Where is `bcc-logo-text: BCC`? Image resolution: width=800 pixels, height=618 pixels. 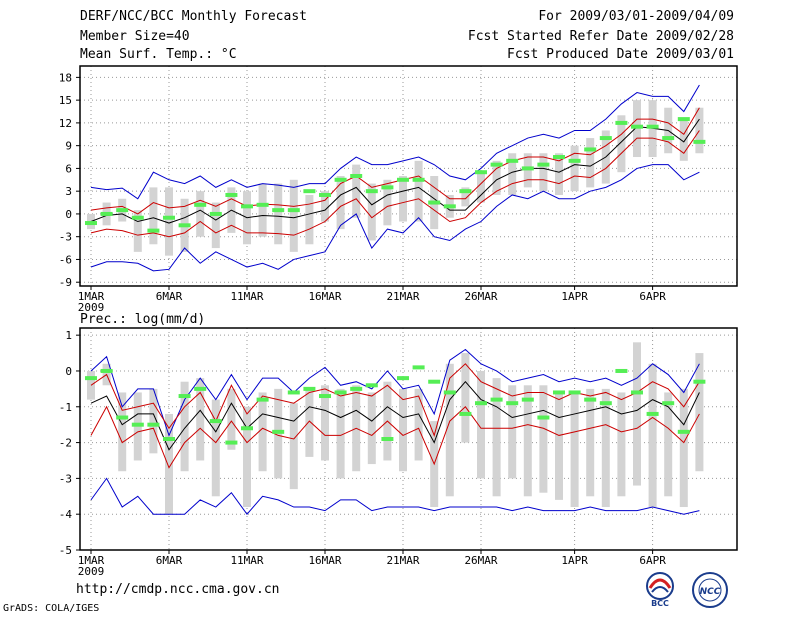 bcc-logo-text: BCC is located at coordinates (660, 603).